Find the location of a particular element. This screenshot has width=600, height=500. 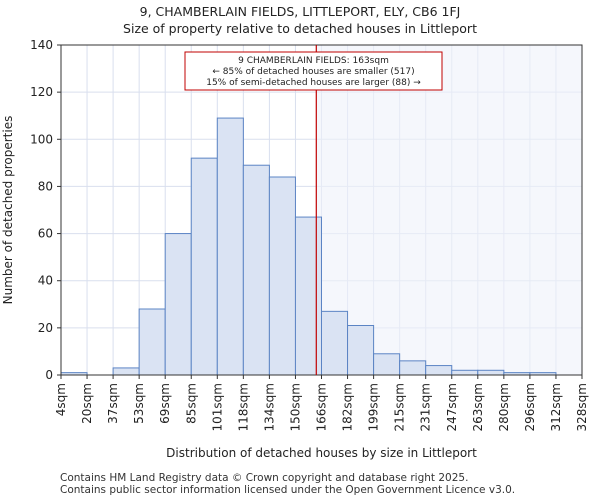

y-axis-label: Number of detached properties is located at coordinates (8, 210).